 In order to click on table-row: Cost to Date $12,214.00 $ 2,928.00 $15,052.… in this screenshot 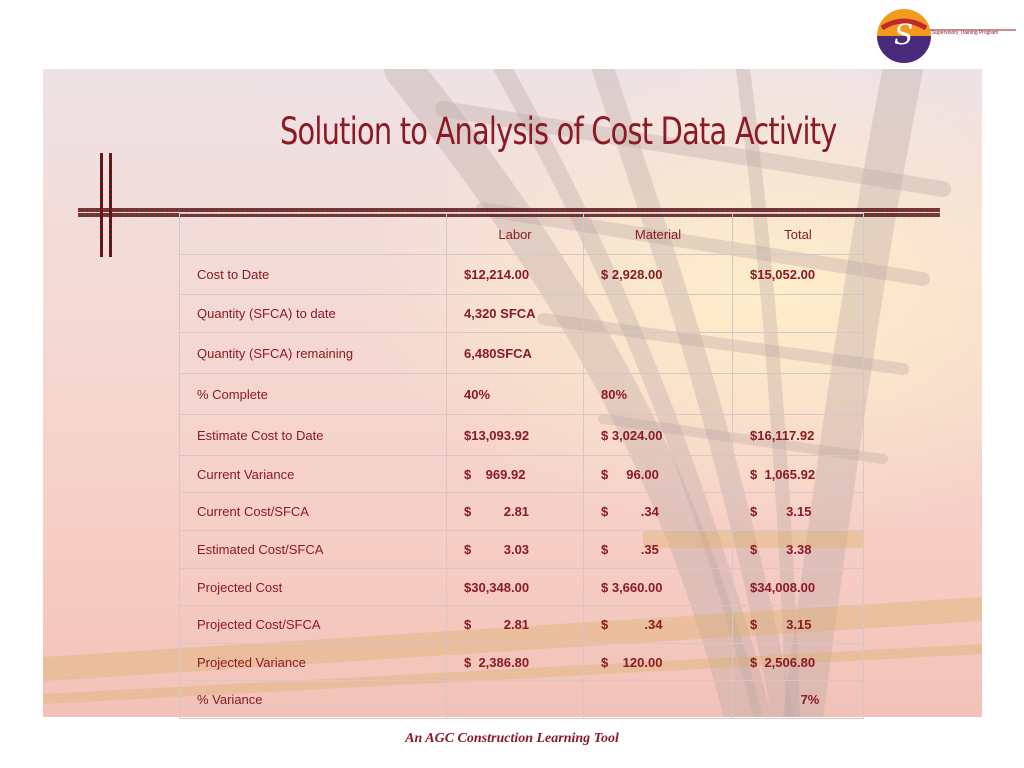, I will do `click(521, 274)`.